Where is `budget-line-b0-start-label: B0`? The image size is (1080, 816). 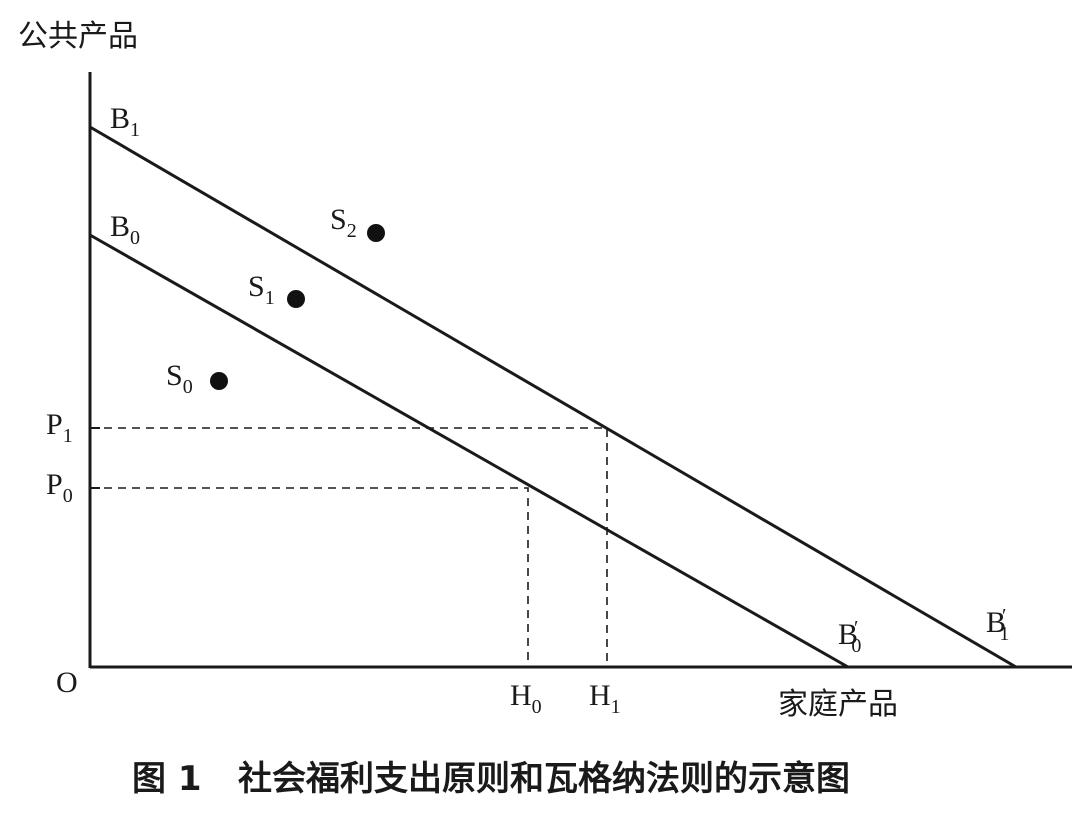 budget-line-b0-start-label: B0 is located at coordinates (125, 229).